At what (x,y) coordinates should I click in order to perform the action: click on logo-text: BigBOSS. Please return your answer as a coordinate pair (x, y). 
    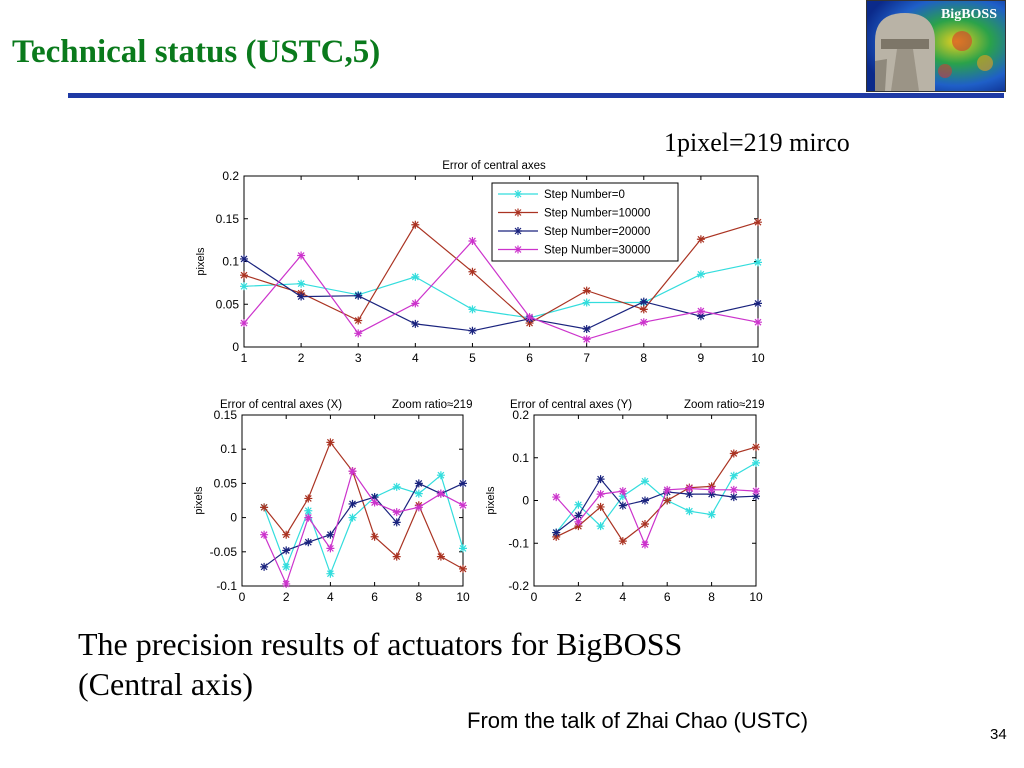
    Looking at the image, I should click on (968, 14).